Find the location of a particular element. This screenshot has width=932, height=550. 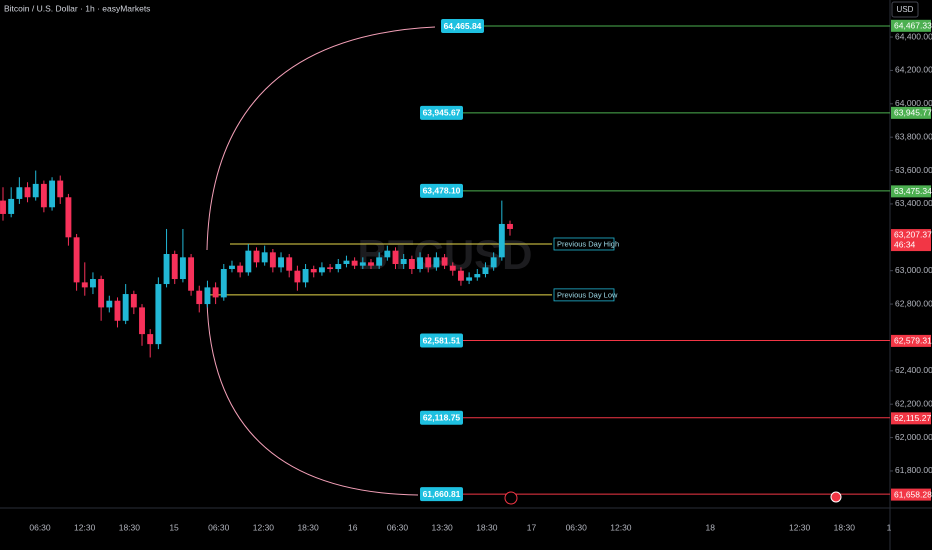

price-tag-label: 62,579.31 is located at coordinates (913, 341).